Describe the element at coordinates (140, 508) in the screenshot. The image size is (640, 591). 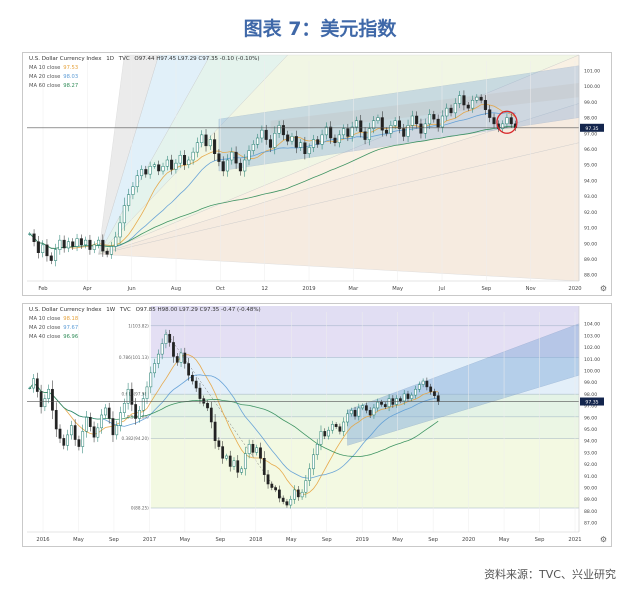
I see `fib-level-label: 0(88.25)` at that location.